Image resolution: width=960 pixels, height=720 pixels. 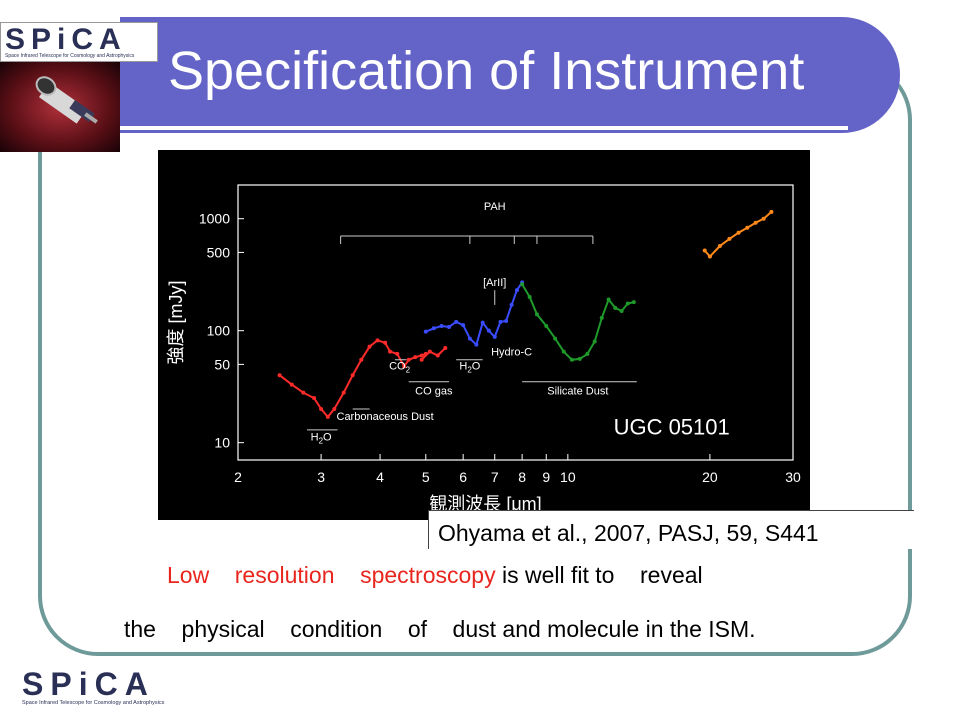 I want to click on x-axis-label: 観測波長 [μm], so click(x=485, y=504).